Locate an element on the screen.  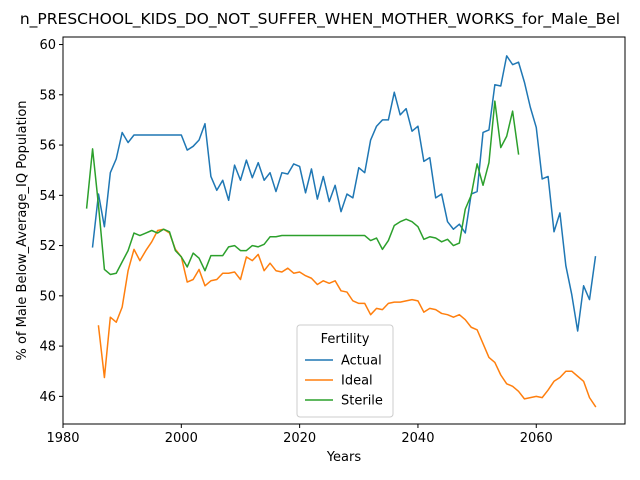
x-tick-label: 1980 is located at coordinates (62, 438).